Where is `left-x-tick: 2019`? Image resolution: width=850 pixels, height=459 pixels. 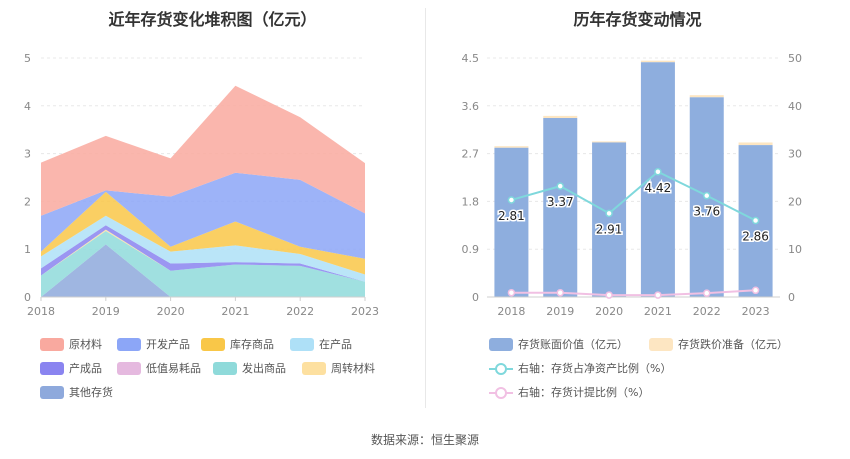 left-x-tick: 2019 is located at coordinates (106, 311).